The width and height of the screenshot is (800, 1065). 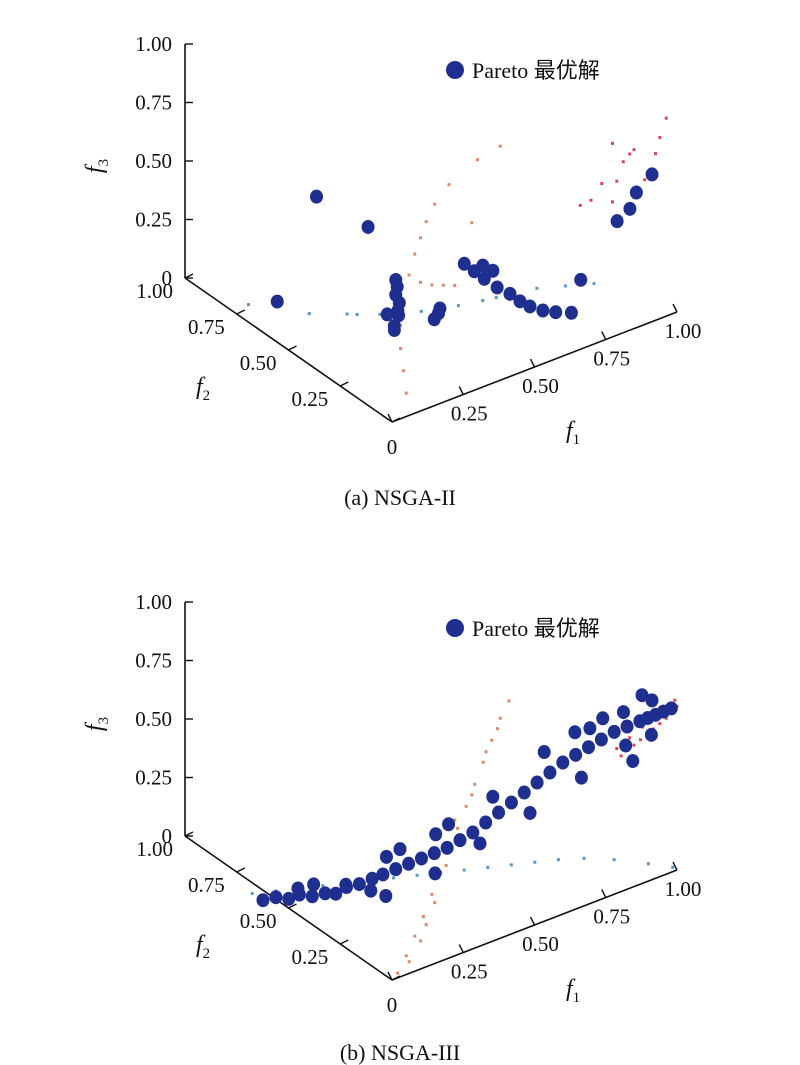 What do you see at coordinates (310, 399) in the screenshot?
I see `f2-tick-label: 0.25` at bounding box center [310, 399].